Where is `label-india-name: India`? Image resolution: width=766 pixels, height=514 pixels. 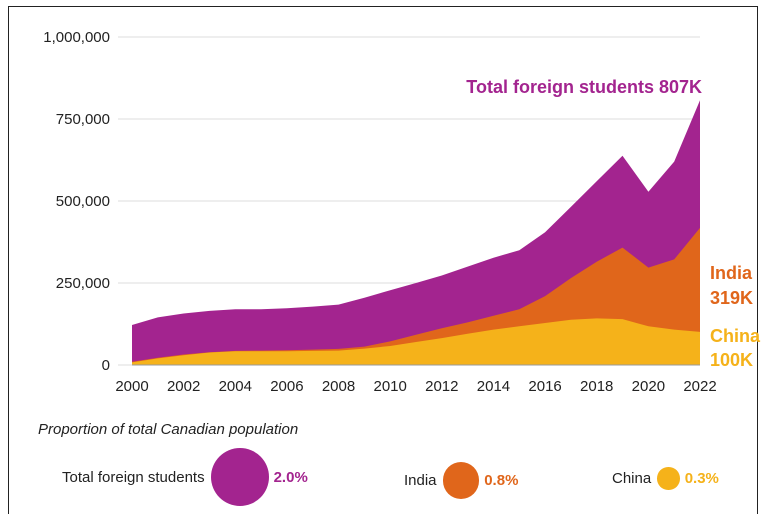
label-india-name: India is located at coordinates (731, 273).